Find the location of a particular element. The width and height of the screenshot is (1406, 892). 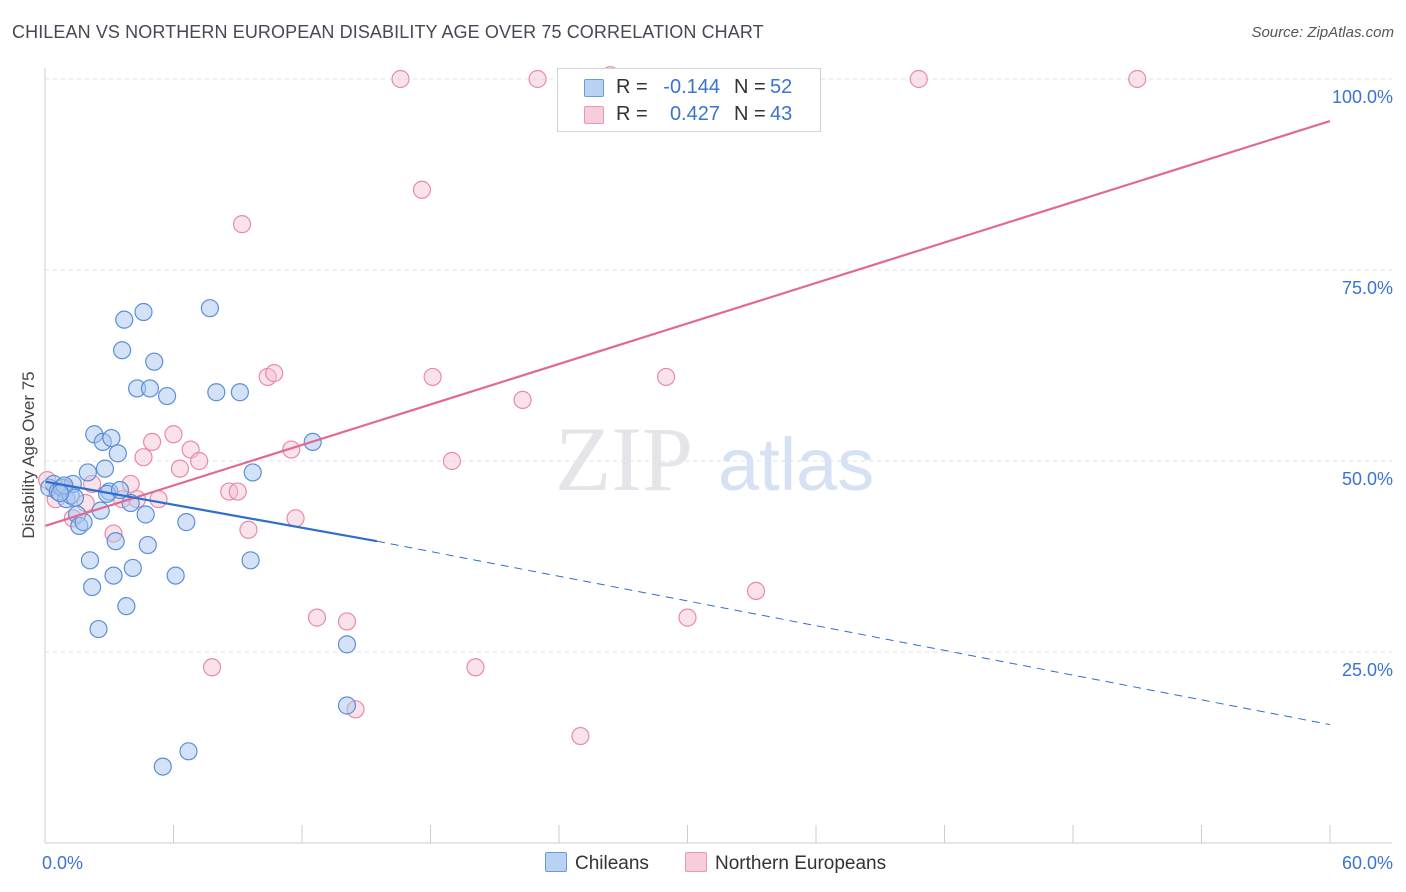

legend-n-value-northern: 43 is located at coordinates (781, 114).